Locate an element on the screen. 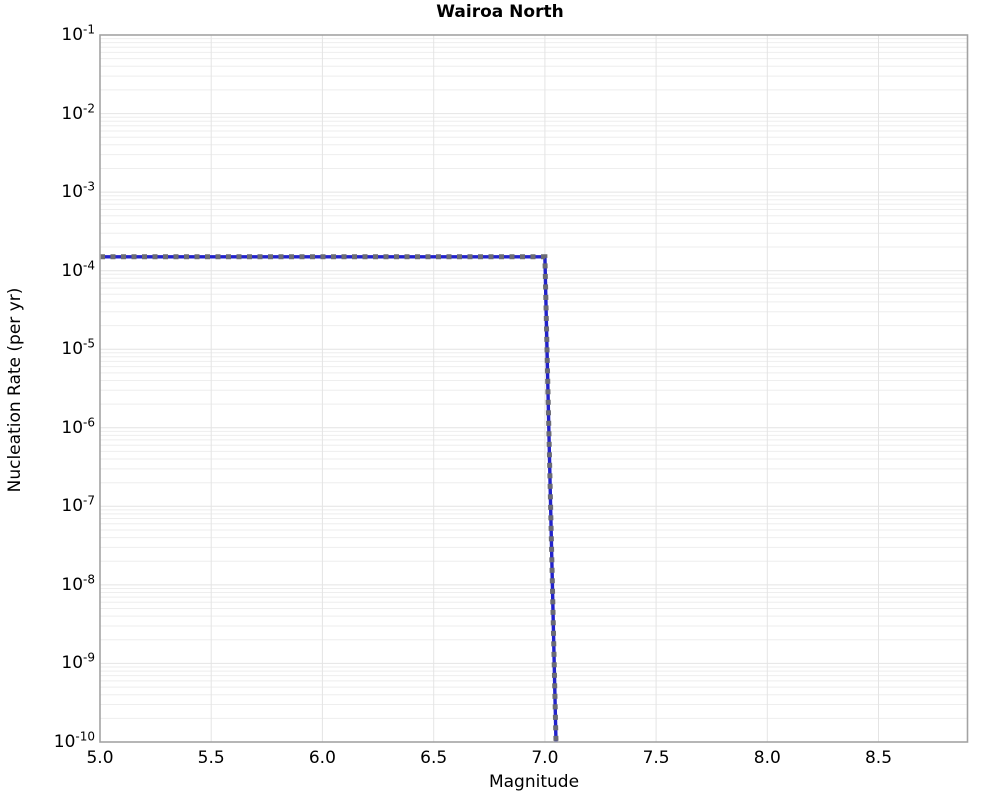 This screenshot has height=800, width=1000. y-tick-label: 10⁻² is located at coordinates (78, 112).